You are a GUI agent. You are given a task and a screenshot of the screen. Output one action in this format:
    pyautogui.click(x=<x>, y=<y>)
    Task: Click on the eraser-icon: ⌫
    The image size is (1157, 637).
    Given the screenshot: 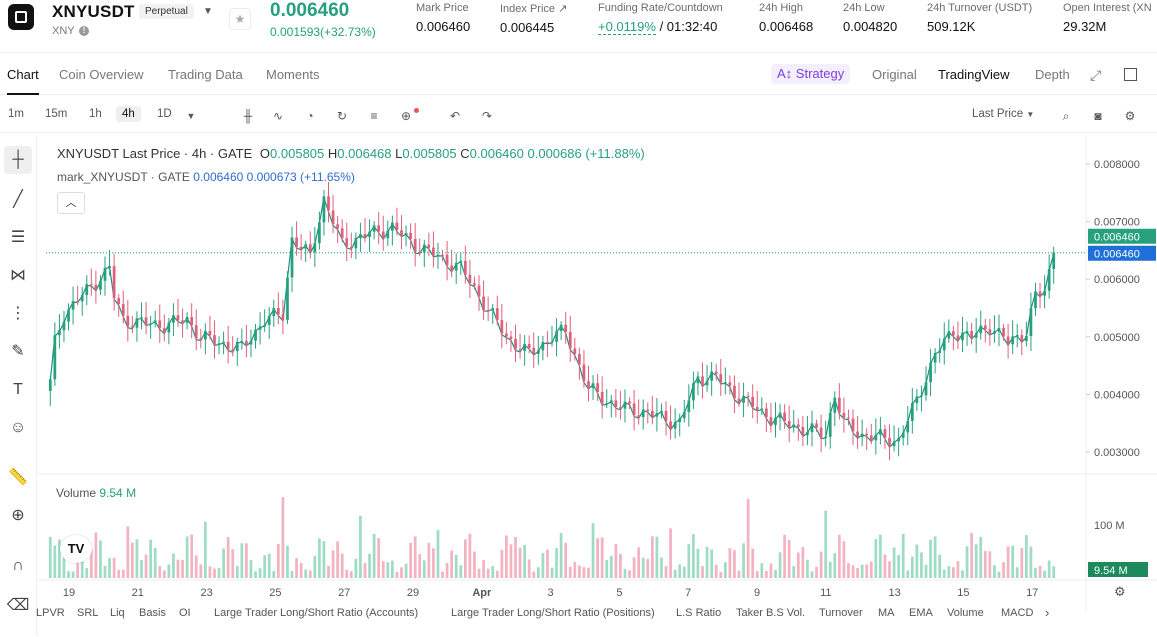 What is the action you would take?
    pyautogui.click(x=18, y=605)
    